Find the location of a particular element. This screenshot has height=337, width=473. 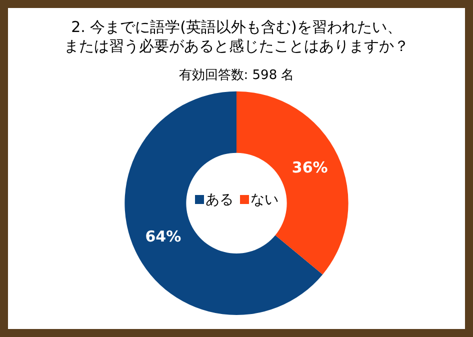

legend-label: ある is located at coordinates (219, 200).